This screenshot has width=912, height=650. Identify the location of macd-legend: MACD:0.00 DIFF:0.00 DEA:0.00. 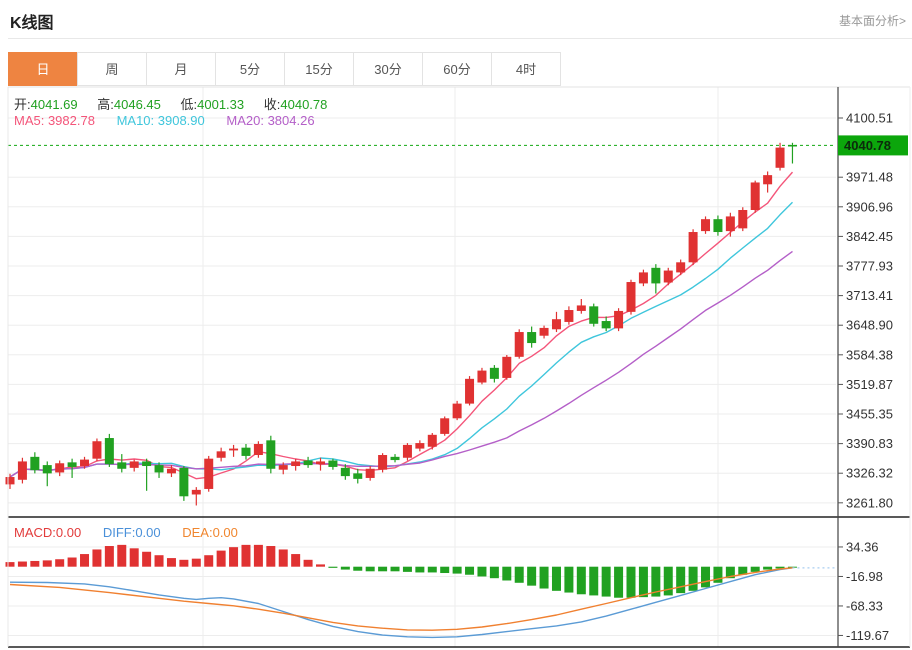
(135, 532).